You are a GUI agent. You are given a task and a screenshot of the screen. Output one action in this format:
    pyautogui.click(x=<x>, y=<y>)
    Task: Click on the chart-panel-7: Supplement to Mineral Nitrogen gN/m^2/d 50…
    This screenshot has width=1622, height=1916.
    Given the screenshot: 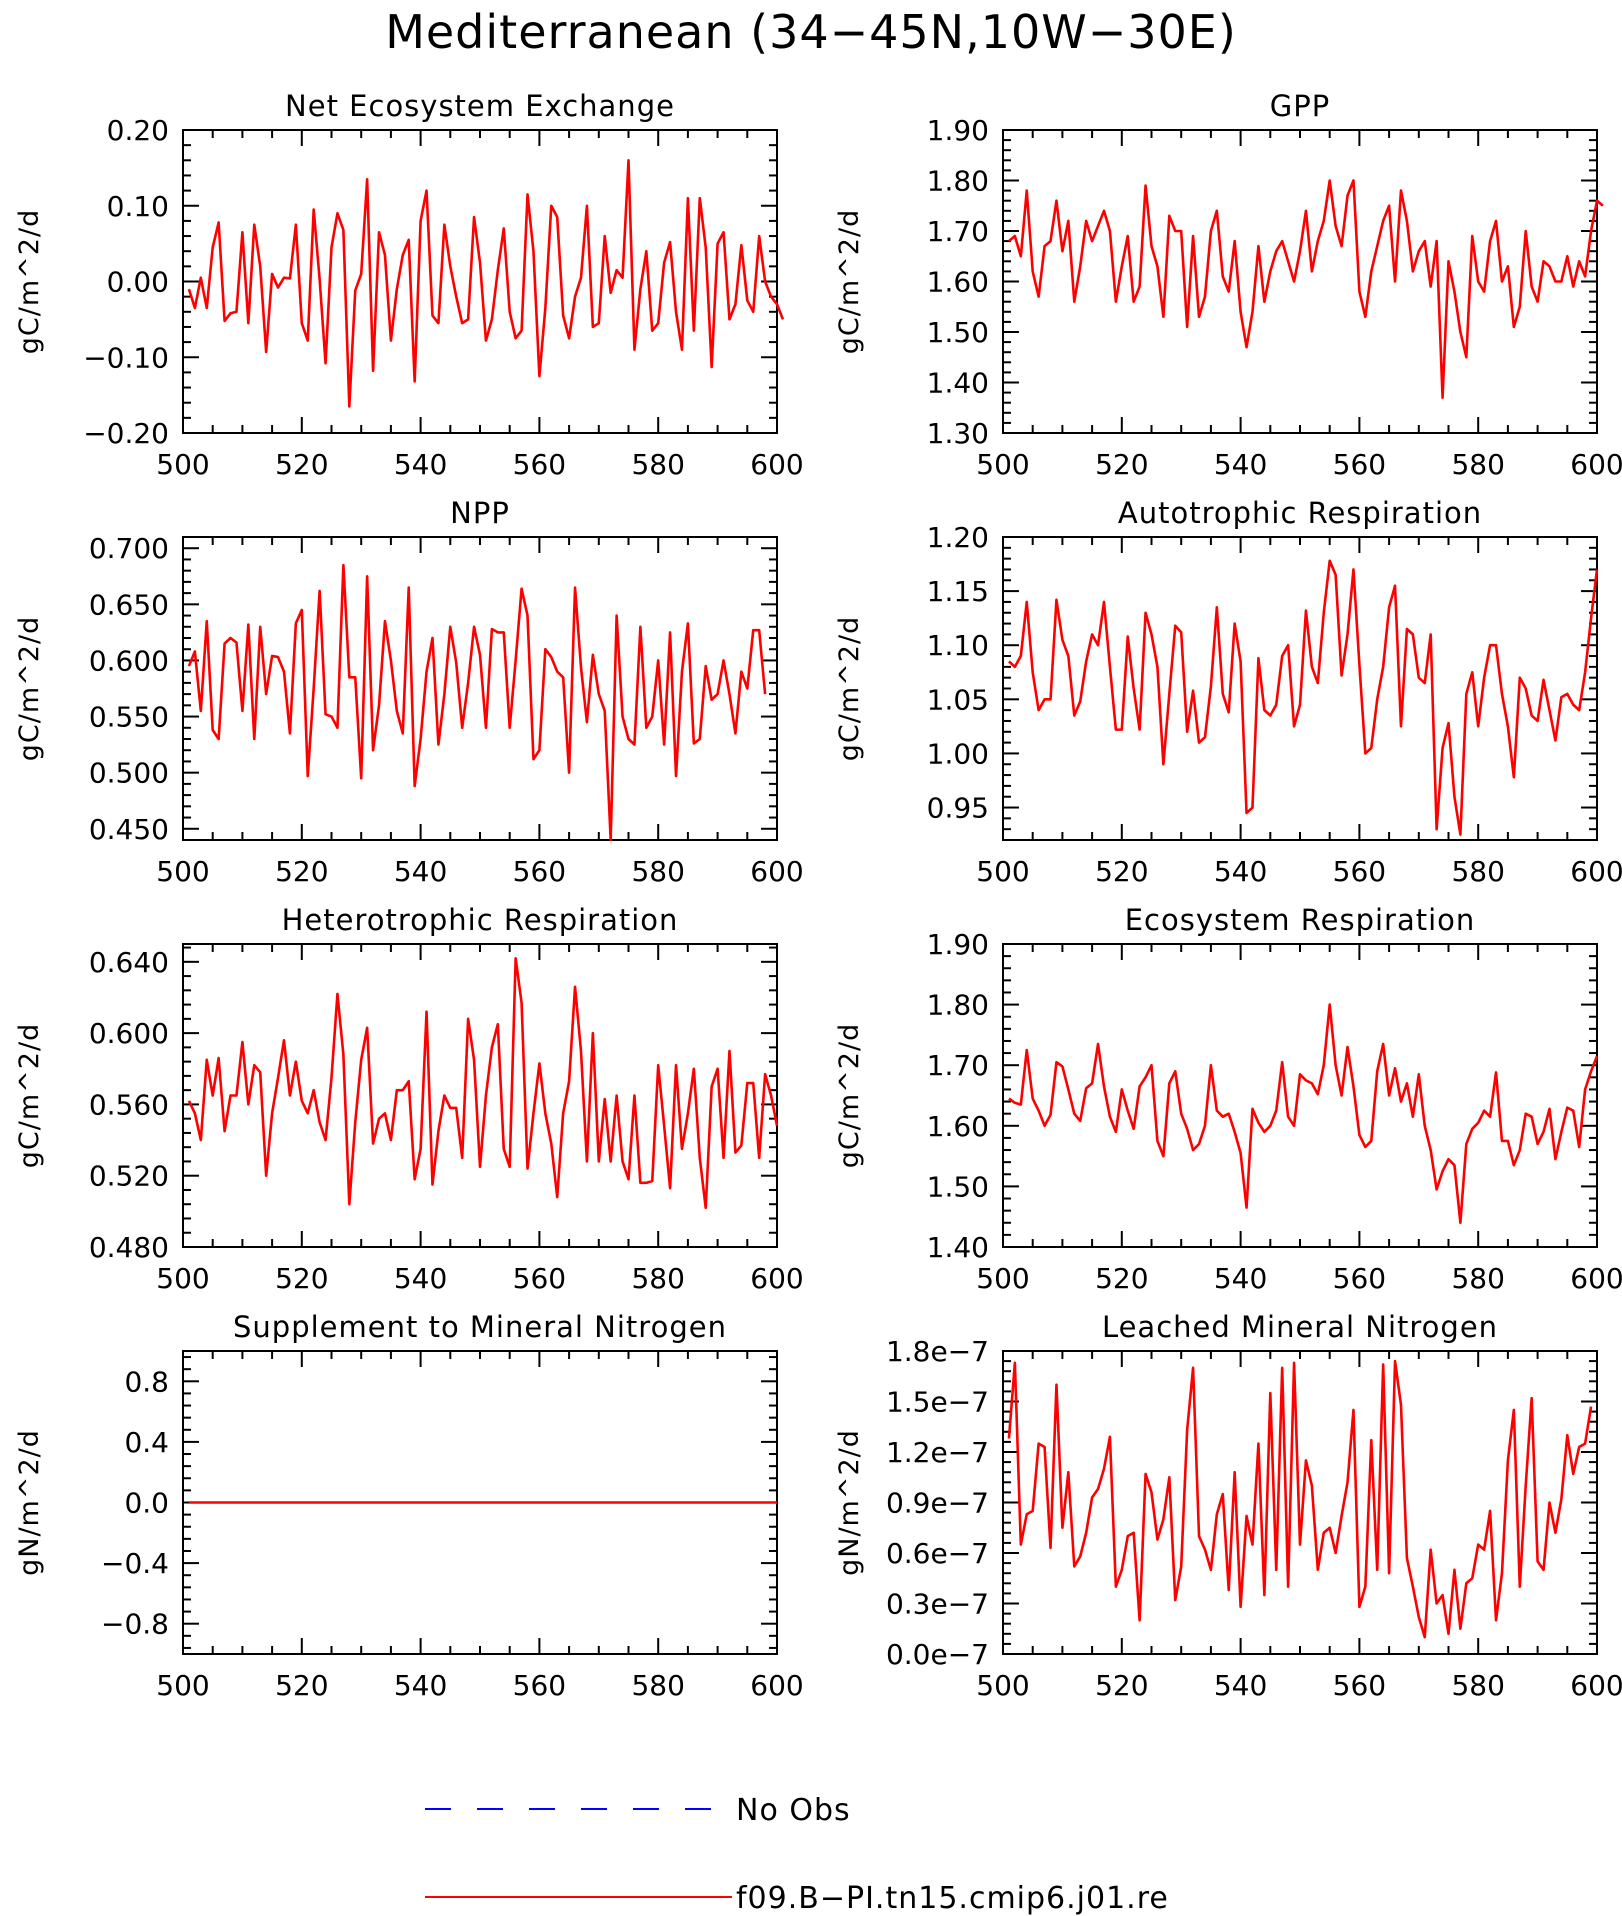 What is the action you would take?
    pyautogui.click(x=409, y=1506)
    